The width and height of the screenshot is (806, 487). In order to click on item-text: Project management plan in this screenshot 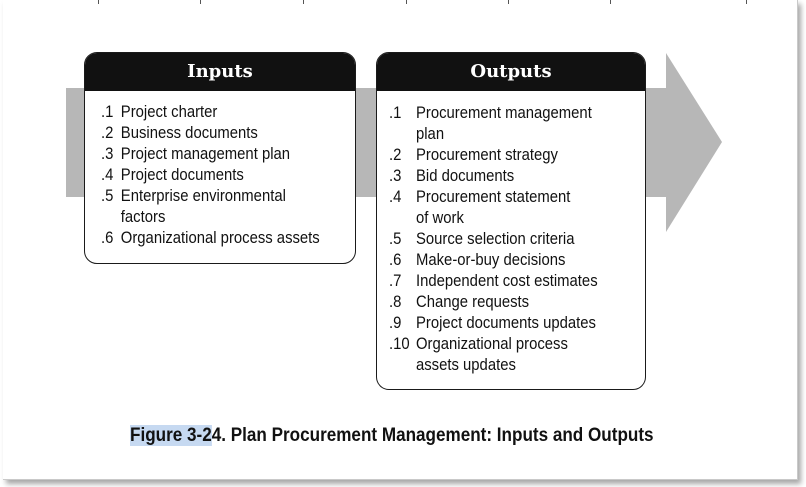, I will do `click(205, 154)`.